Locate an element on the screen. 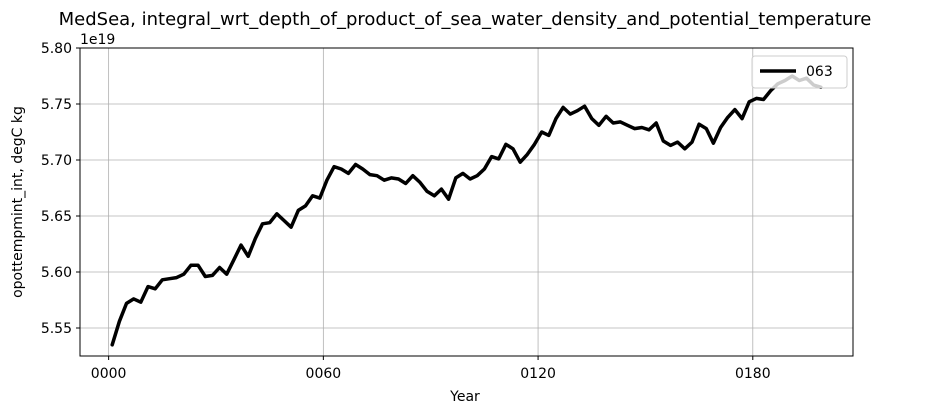 The image size is (930, 412). legend: 063 is located at coordinates (799, 72).